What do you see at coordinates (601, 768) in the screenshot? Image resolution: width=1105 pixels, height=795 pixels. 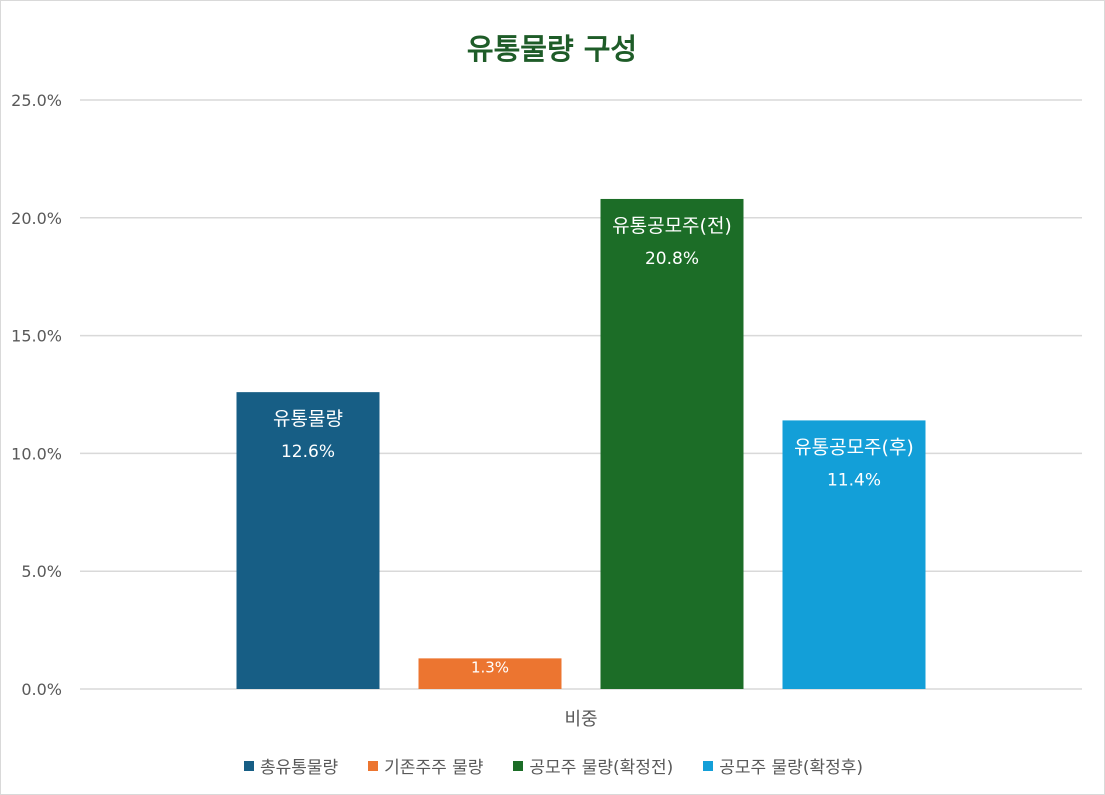 I see `legend-label: 공모주 물량(확정전)` at bounding box center [601, 768].